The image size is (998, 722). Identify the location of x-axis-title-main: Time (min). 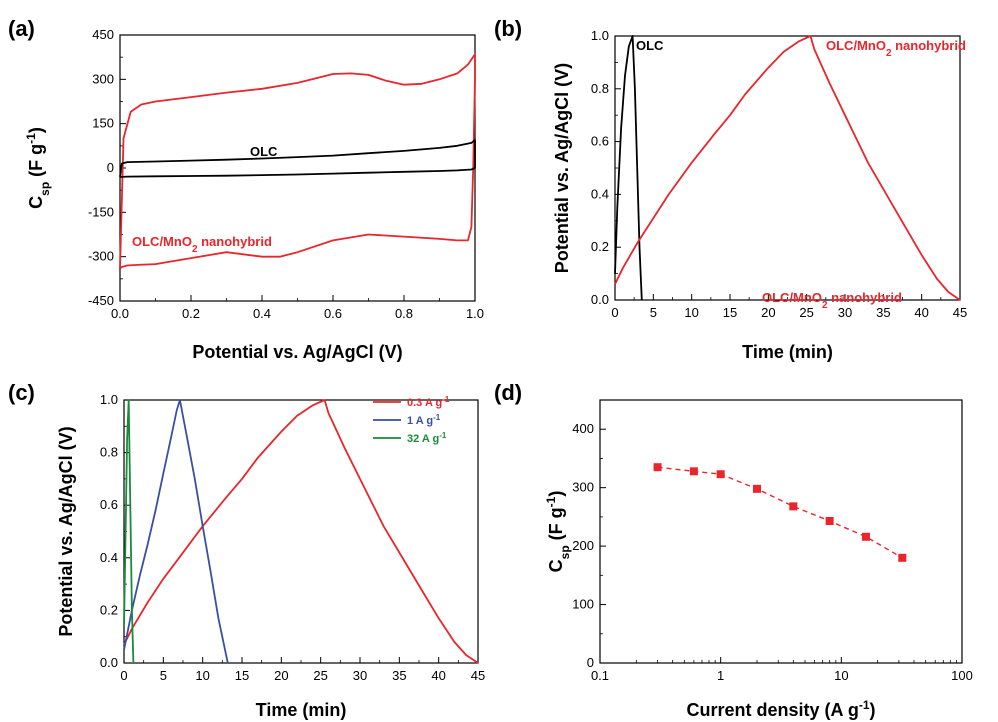
(787, 352).